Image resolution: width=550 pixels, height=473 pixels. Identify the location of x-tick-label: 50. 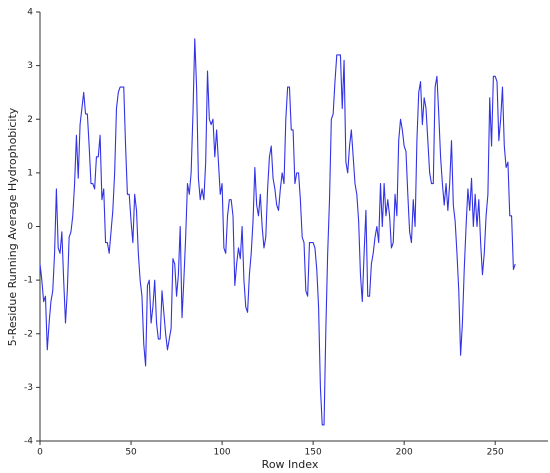
(131, 453).